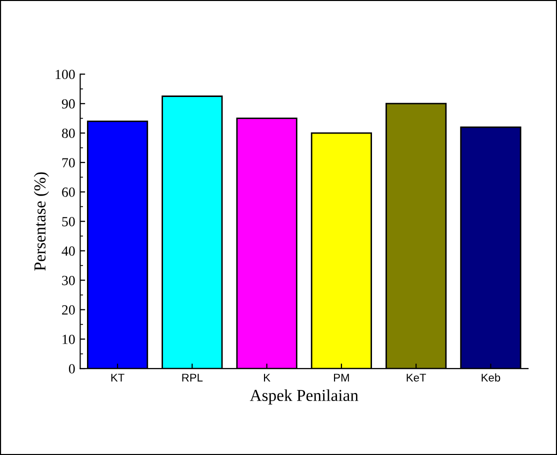  I want to click on x-tick-label: K, so click(267, 378).